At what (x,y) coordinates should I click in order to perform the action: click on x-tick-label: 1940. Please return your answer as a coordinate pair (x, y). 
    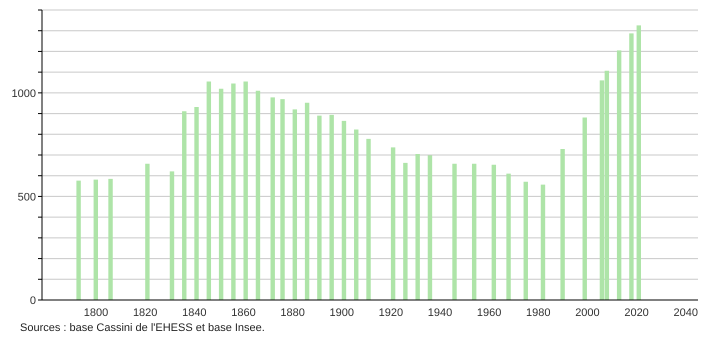
    Looking at the image, I should click on (440, 312).